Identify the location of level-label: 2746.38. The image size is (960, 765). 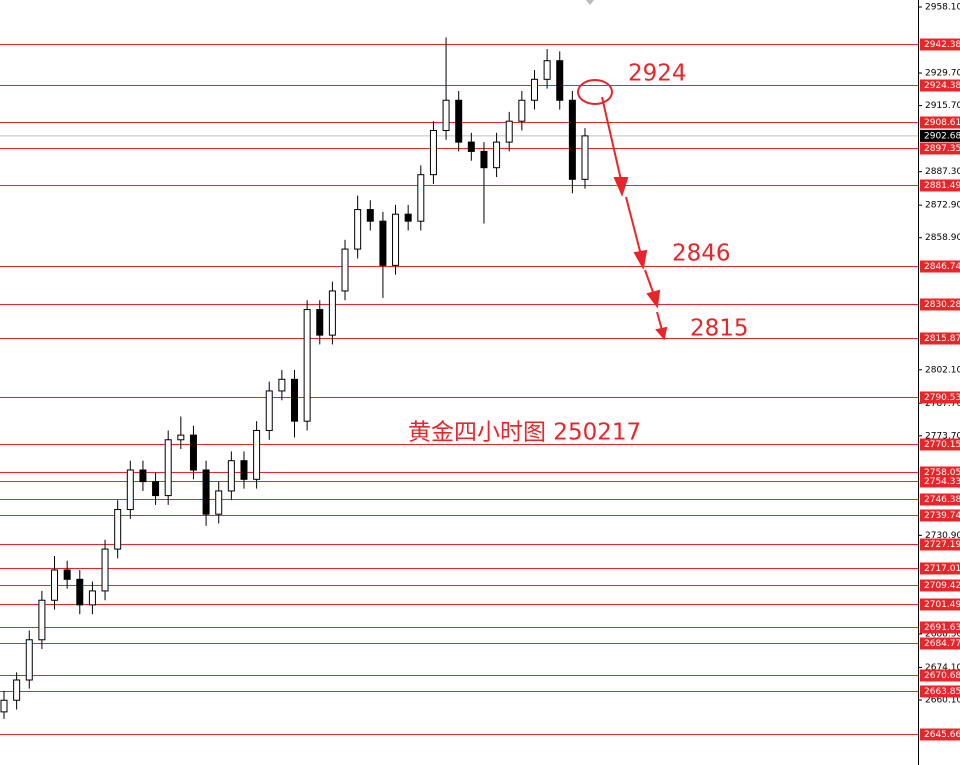
(942, 500).